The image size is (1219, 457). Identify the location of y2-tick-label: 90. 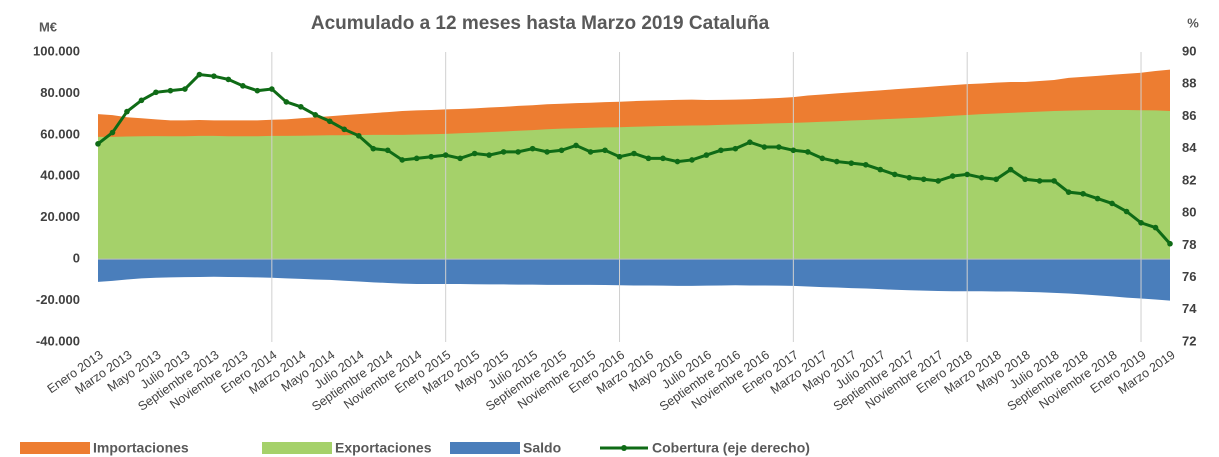
(1189, 50).